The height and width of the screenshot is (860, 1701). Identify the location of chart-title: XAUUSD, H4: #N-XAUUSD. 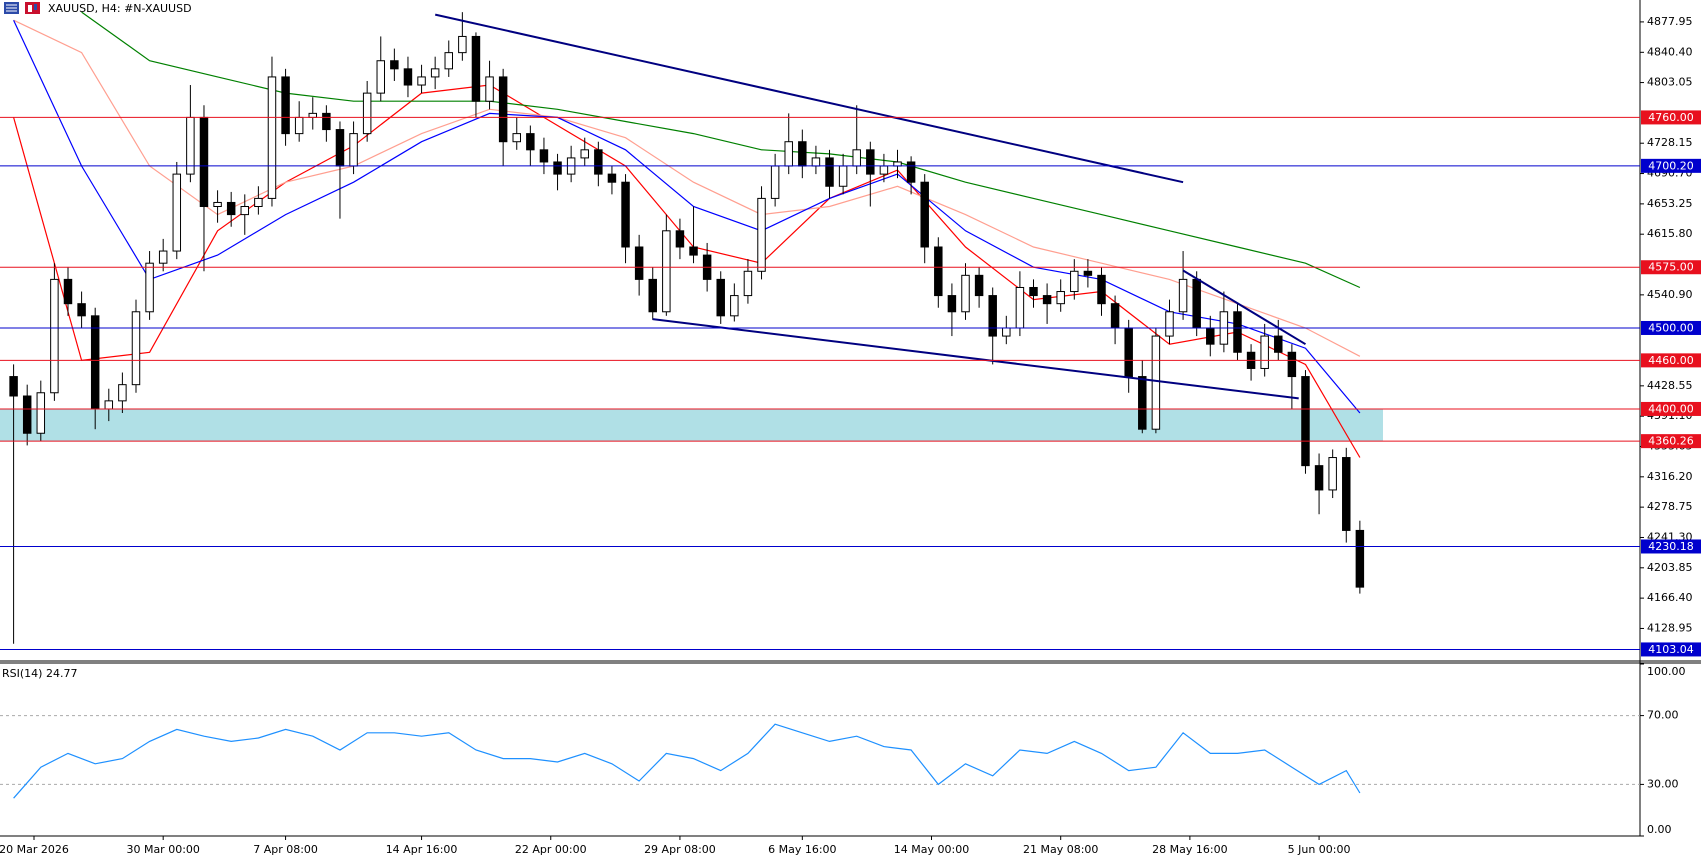
(120, 8).